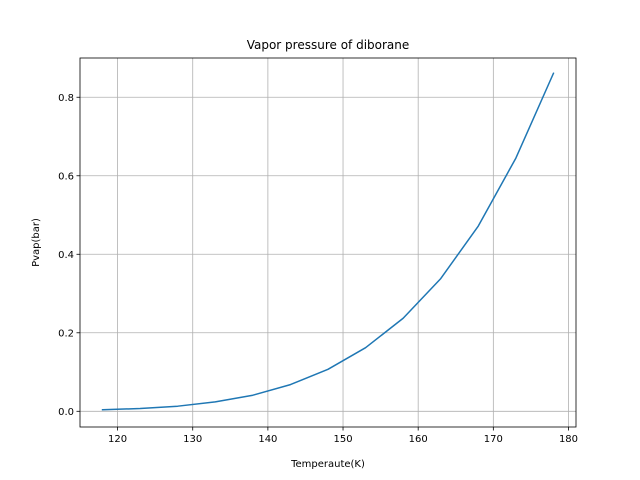 The height and width of the screenshot is (480, 640). I want to click on x-axis-label: Temperaute(K), so click(327, 464).